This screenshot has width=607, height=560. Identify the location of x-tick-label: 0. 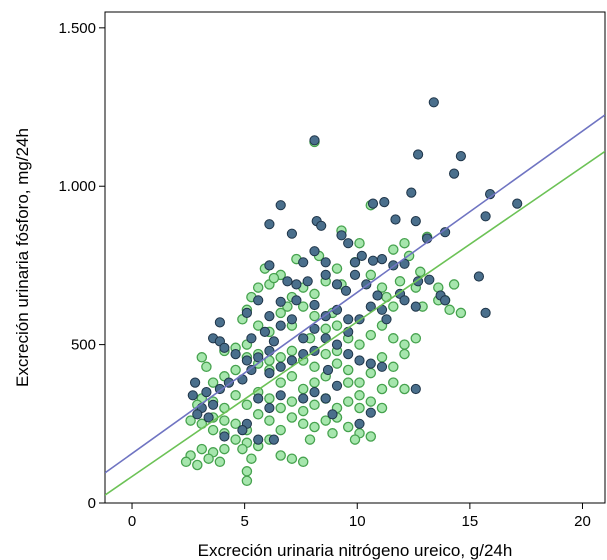
(132, 521).